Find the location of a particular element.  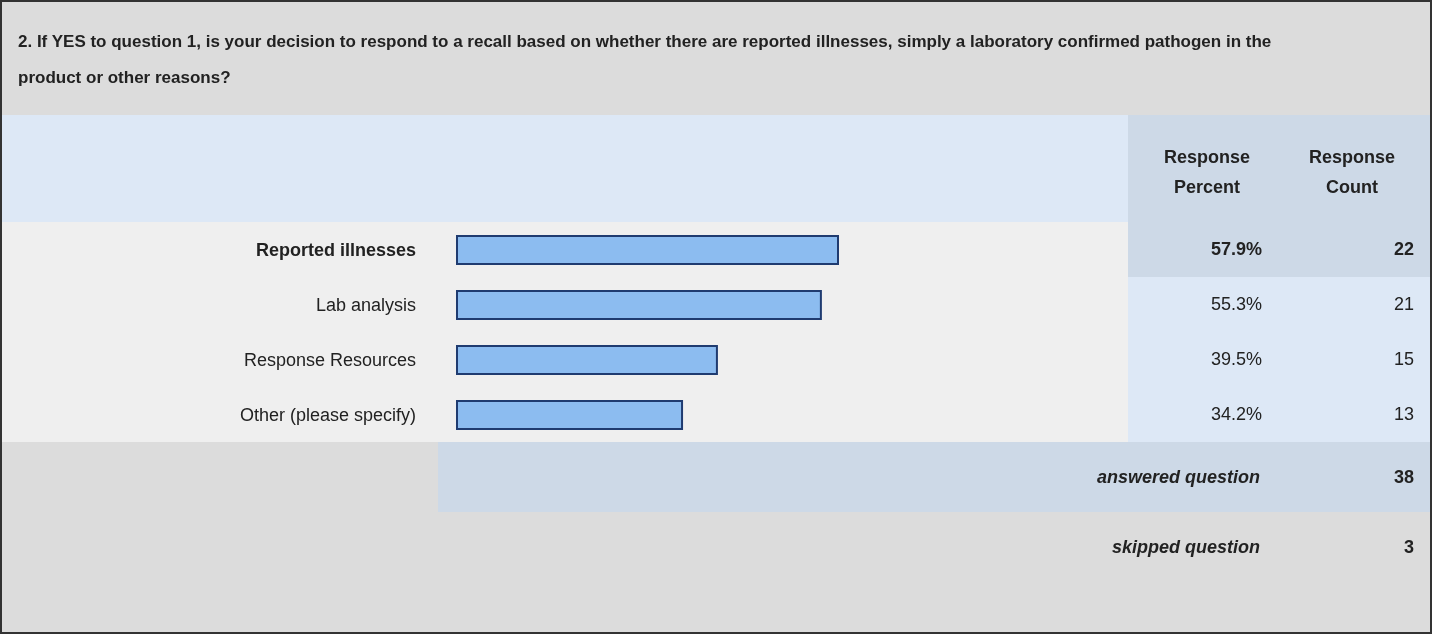

text: 15 is located at coordinates (1403, 359).